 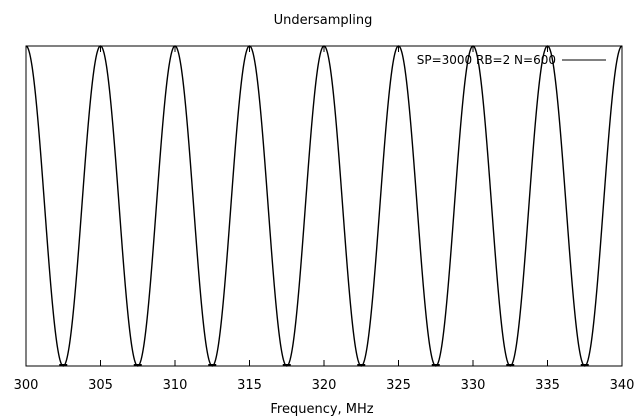 What do you see at coordinates (249, 385) in the screenshot?
I see `x-tick-label: 315` at bounding box center [249, 385].